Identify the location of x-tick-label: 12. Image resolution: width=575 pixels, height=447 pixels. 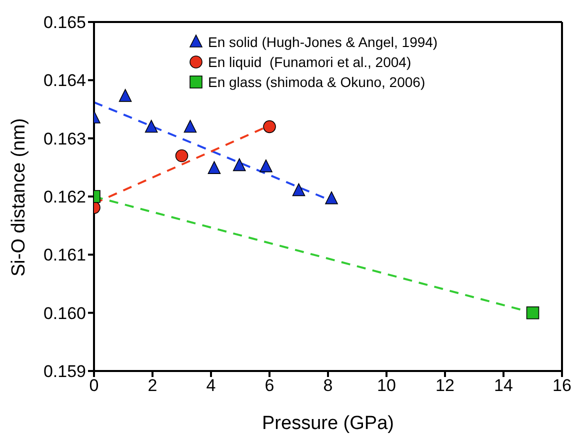
(445, 386).